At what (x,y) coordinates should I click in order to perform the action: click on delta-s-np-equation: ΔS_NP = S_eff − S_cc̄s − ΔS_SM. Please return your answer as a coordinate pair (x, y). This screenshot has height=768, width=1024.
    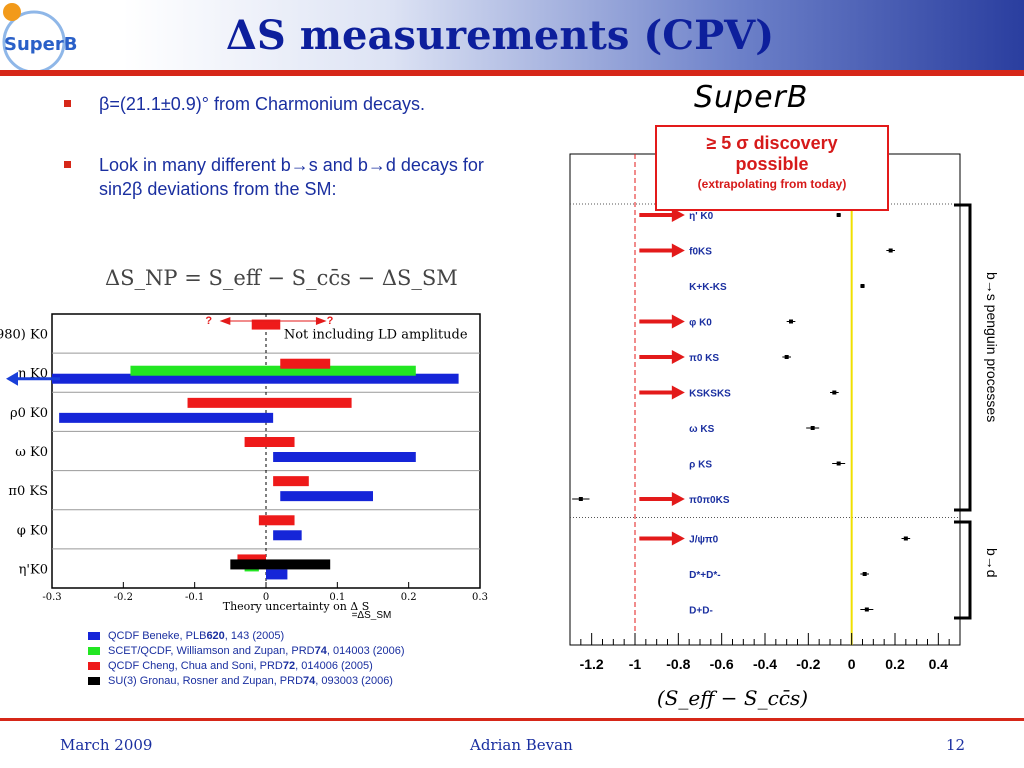
    Looking at the image, I should click on (281, 278).